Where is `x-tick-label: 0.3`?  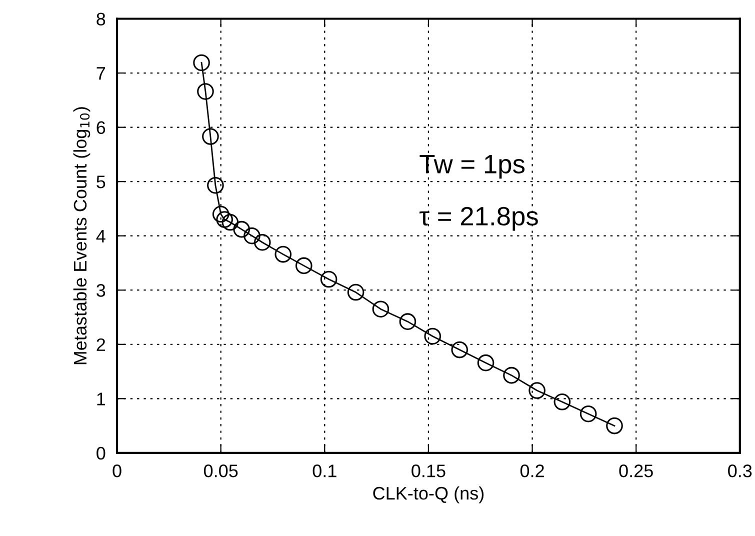
x-tick-label: 0.3 is located at coordinates (740, 471).